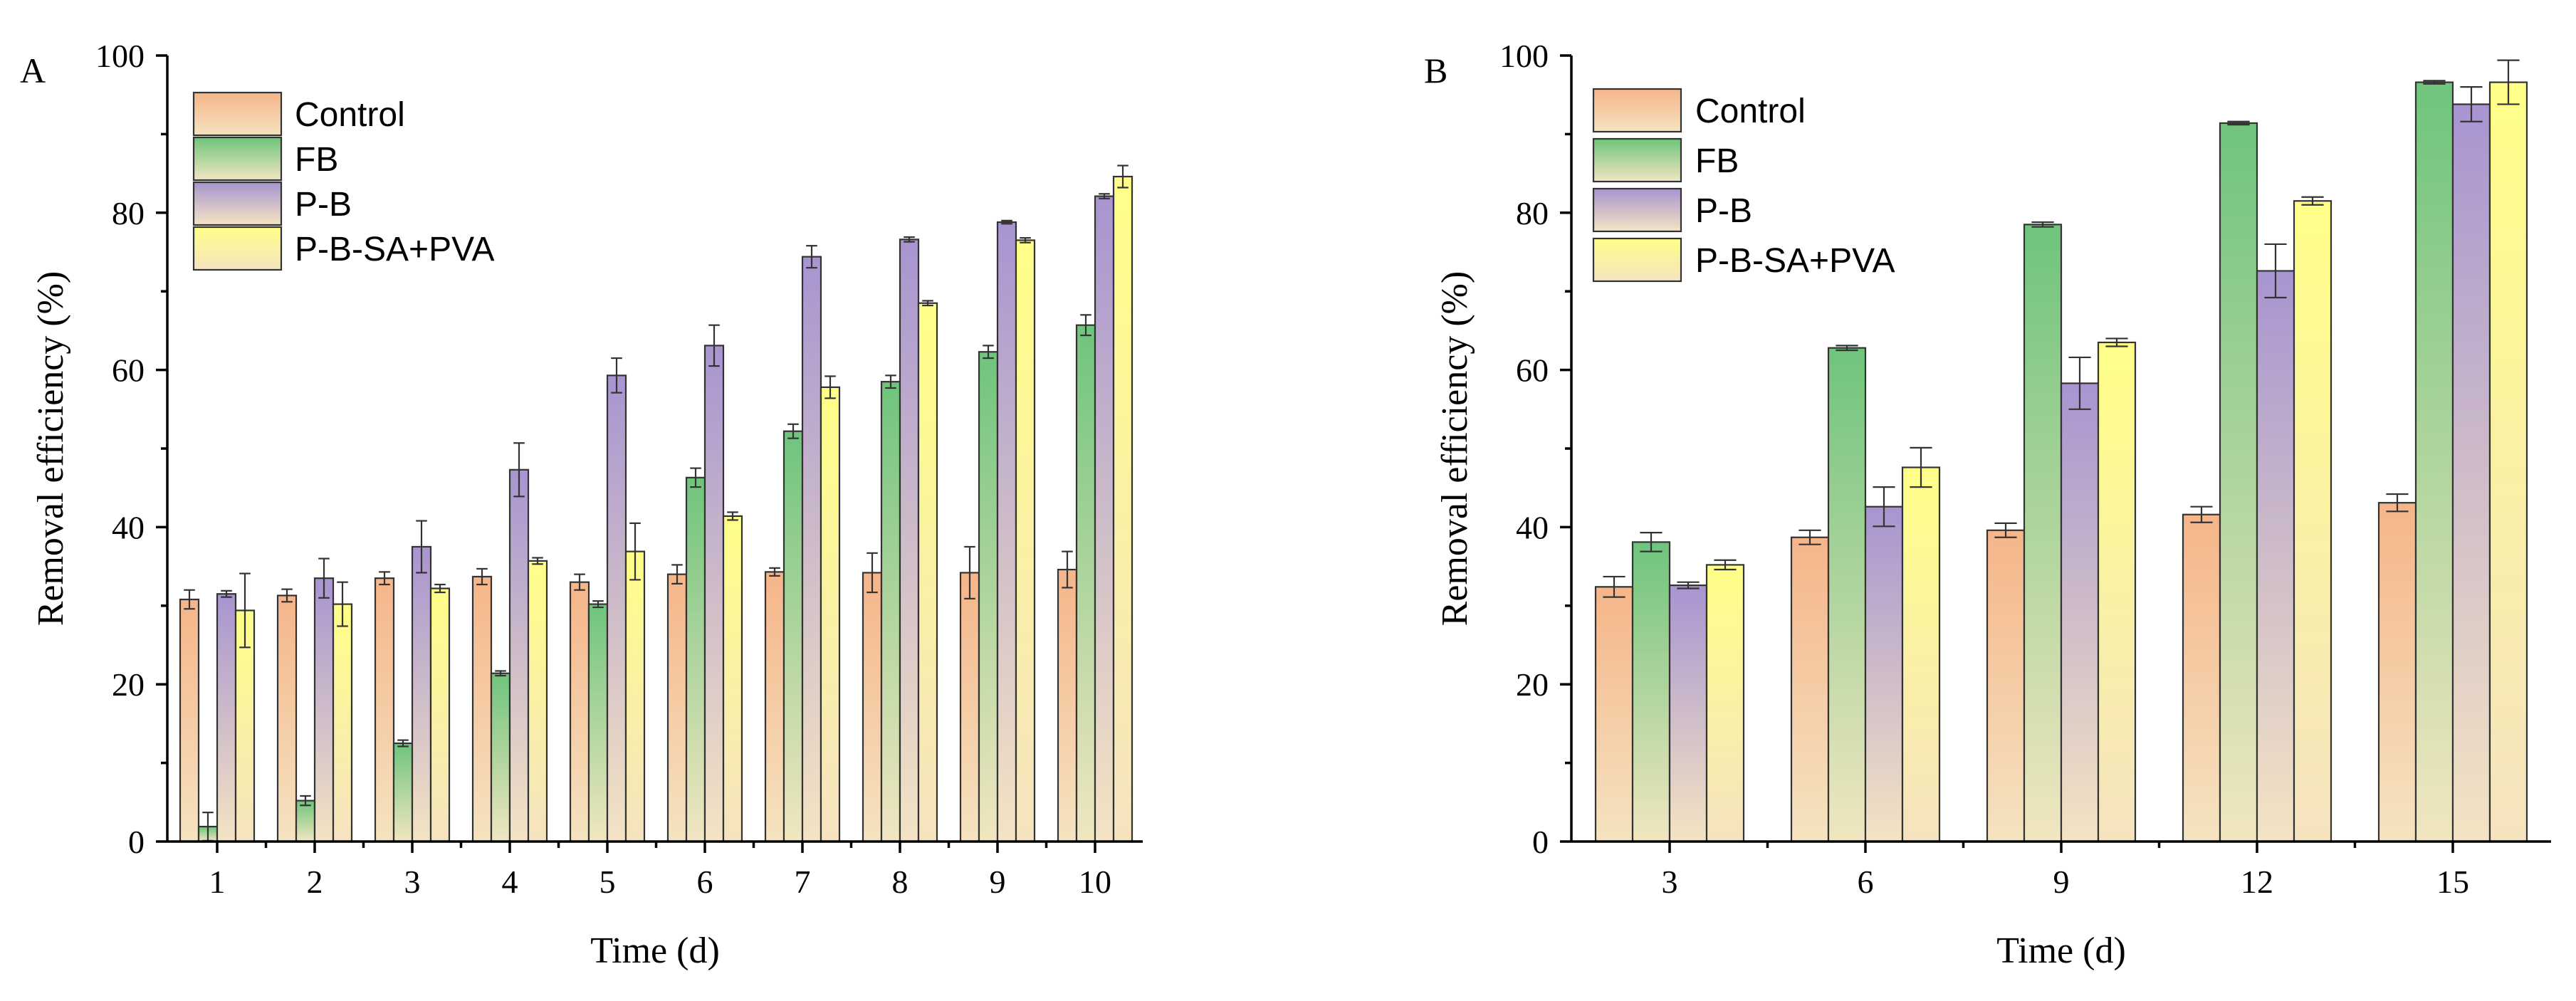  I want to click on panel-a-x-tick-label-8: 8, so click(900, 882).